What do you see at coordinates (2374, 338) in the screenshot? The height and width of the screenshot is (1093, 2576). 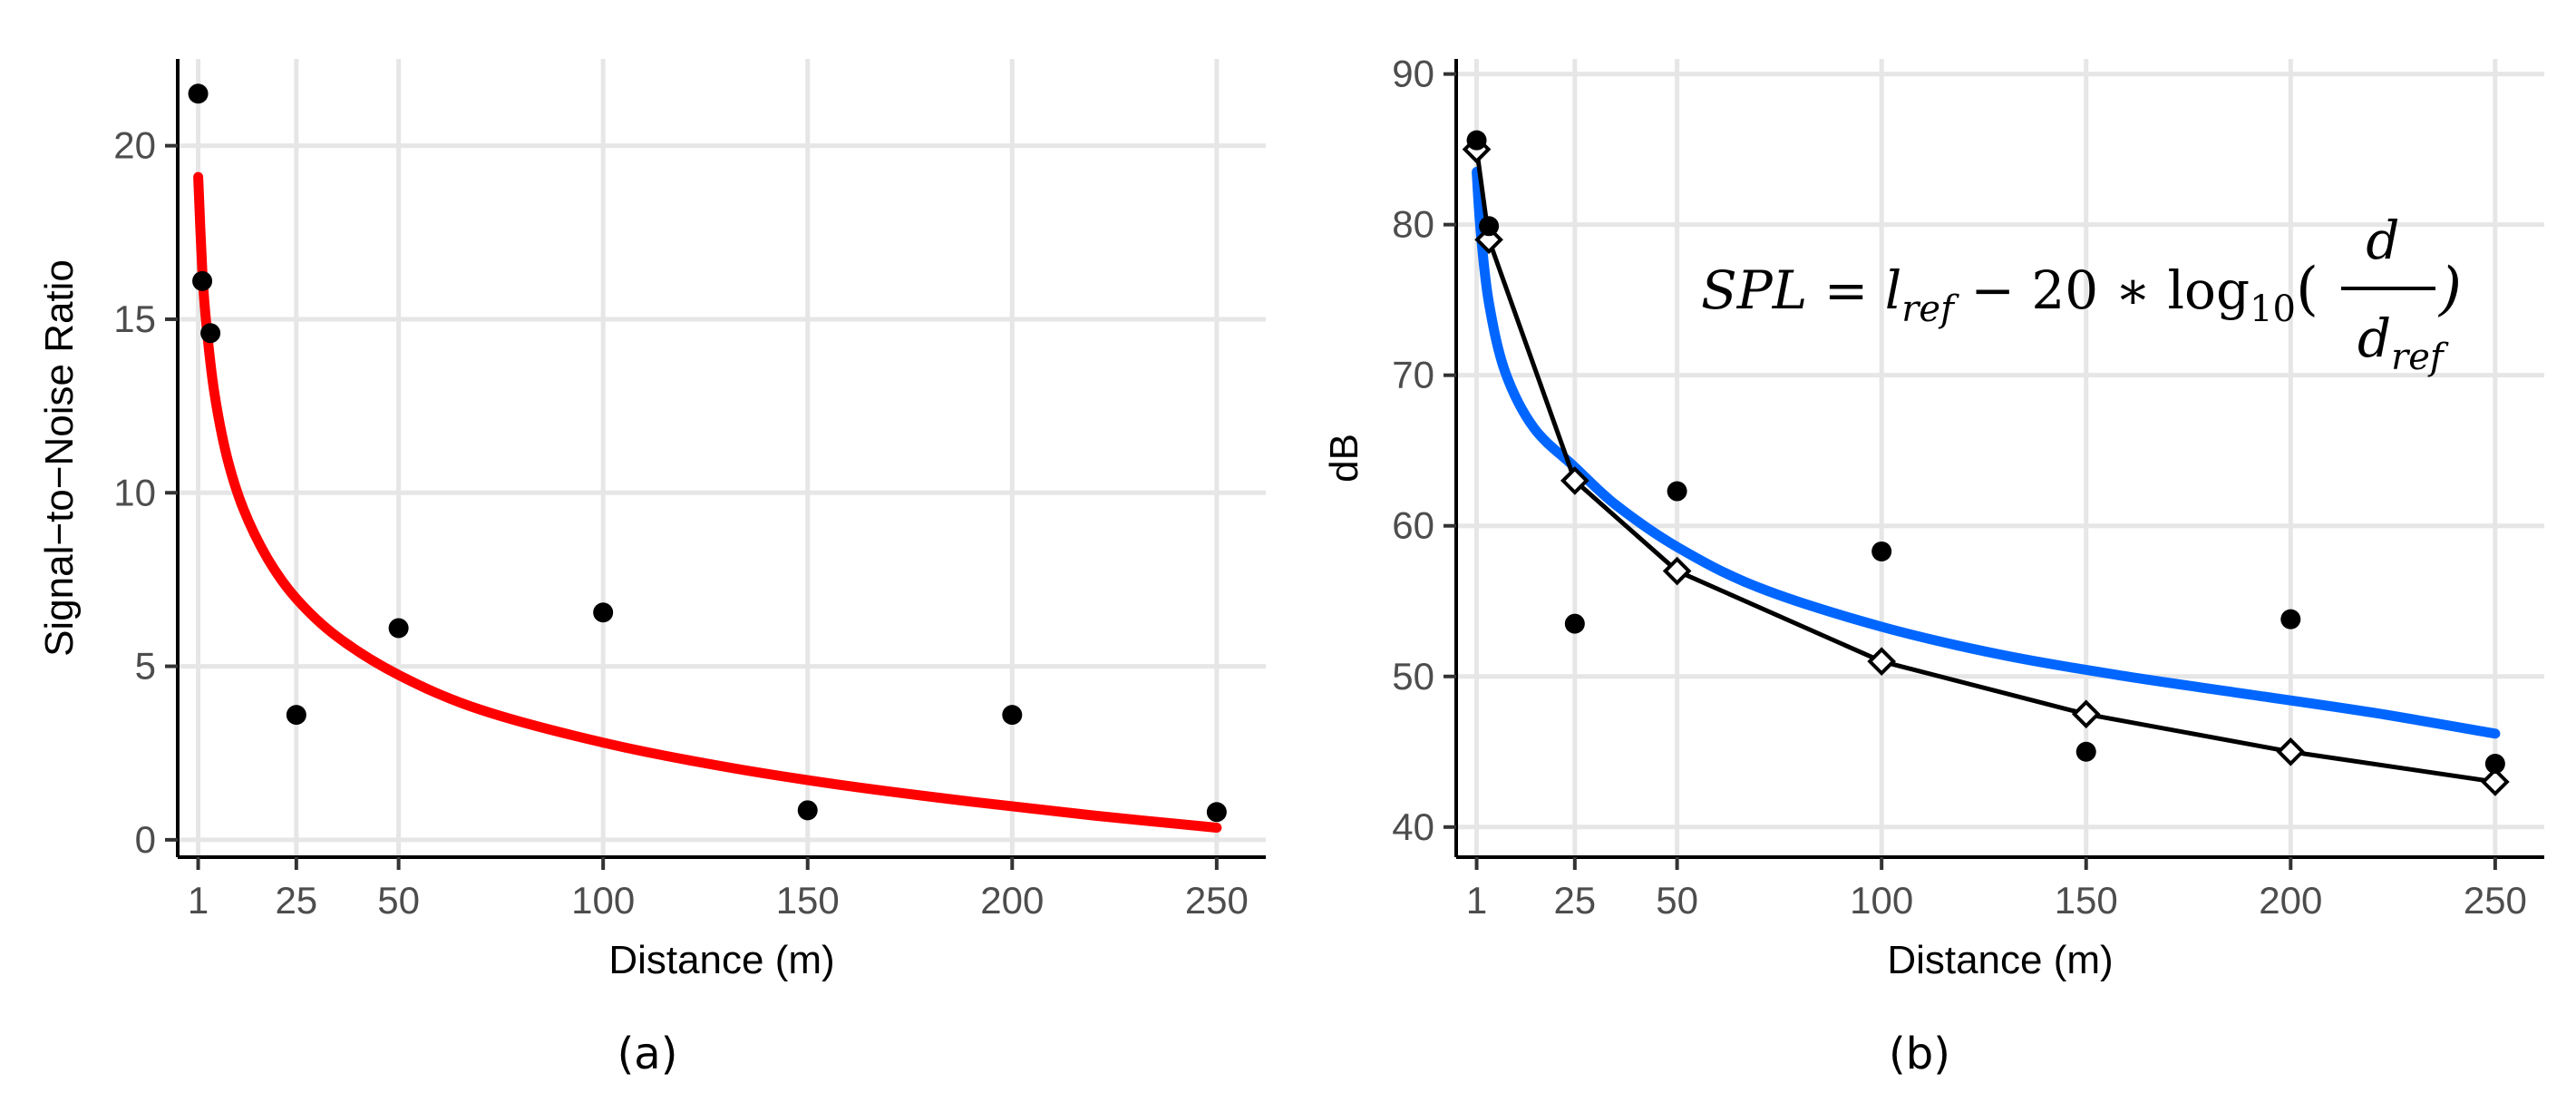 I see `formula-denominator-d: d` at bounding box center [2374, 338].